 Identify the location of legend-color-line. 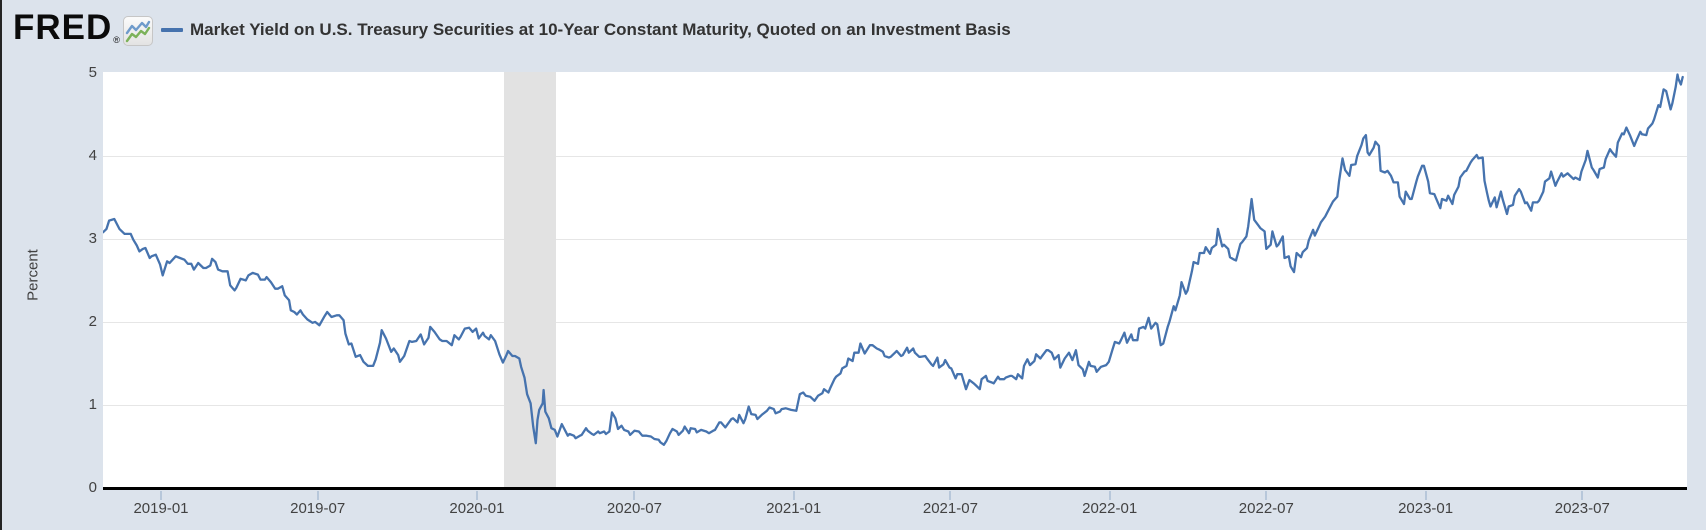
(172, 30).